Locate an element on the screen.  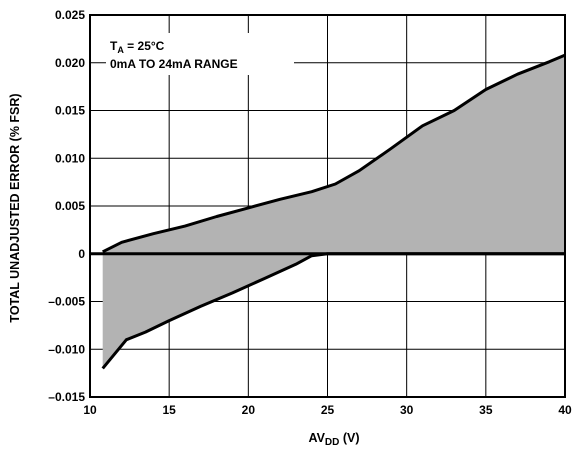
y-tick-label: 0.005 is located at coordinates (70, 206).